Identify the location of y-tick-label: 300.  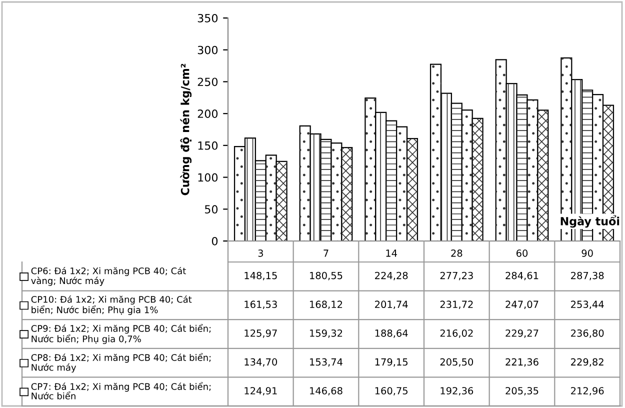
(208, 50).